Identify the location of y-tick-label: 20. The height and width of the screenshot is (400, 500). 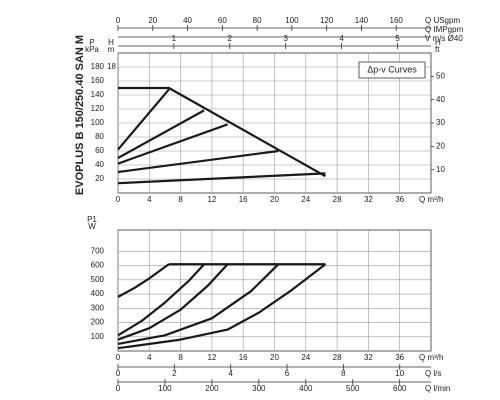
(99, 178).